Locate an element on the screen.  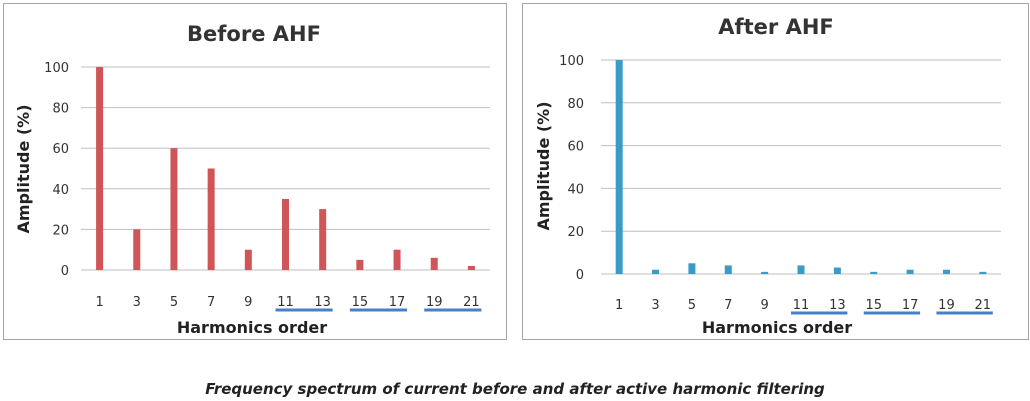
chart-title: Before AHF is located at coordinates (254, 34).